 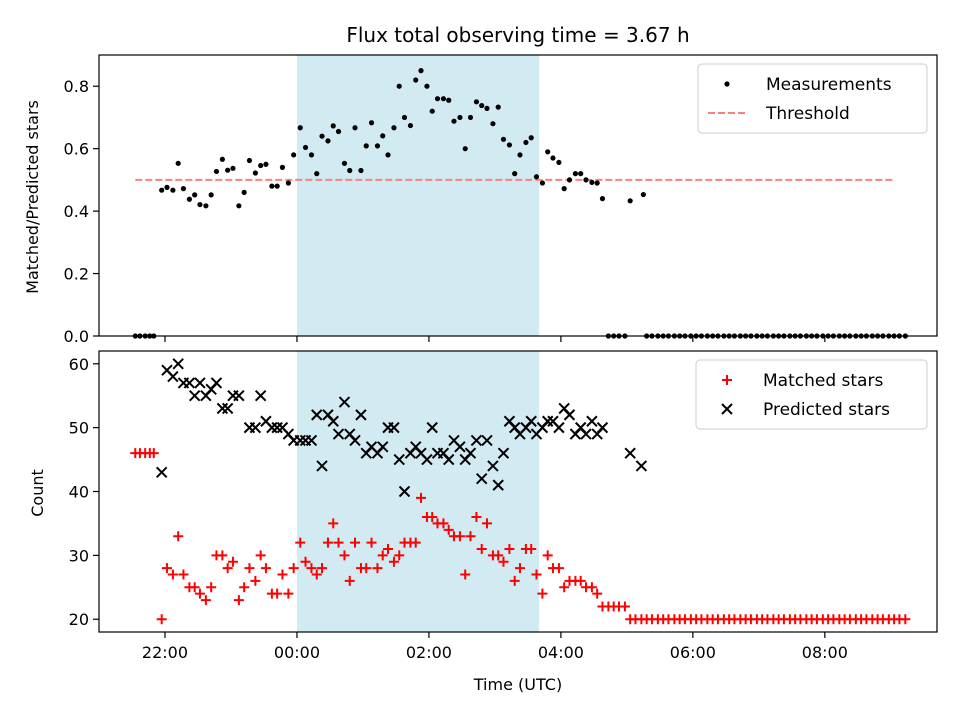 What do you see at coordinates (165, 652) in the screenshot?
I see `x-tick-label: 22:00` at bounding box center [165, 652].